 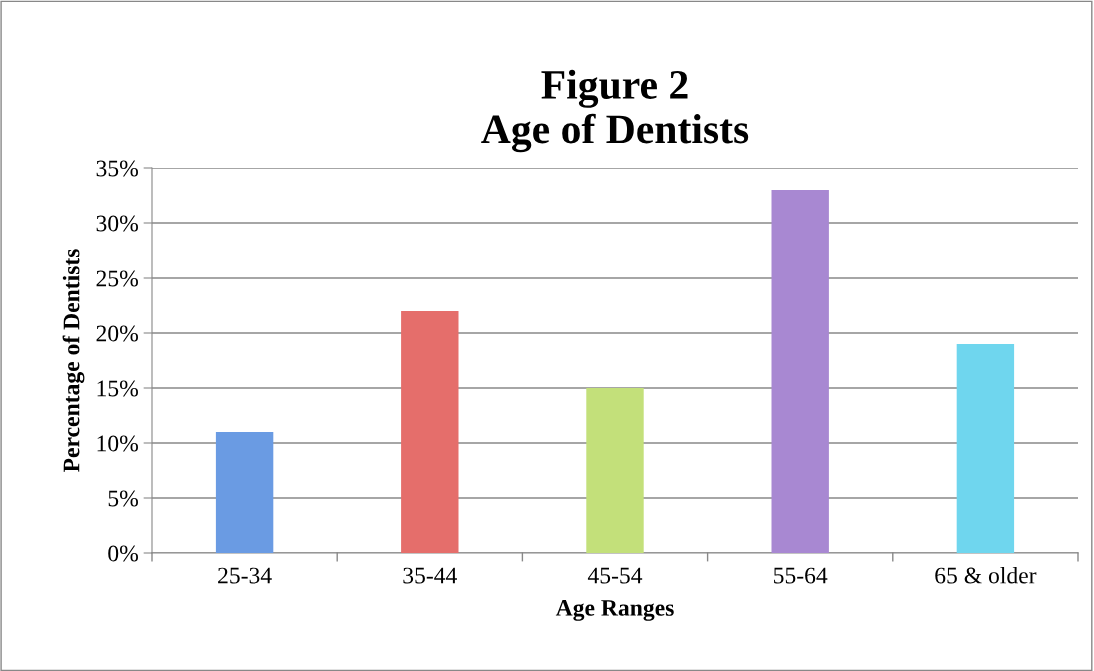 I want to click on chart-title: Figure 2 Age of Dentists, so click(x=615, y=111).